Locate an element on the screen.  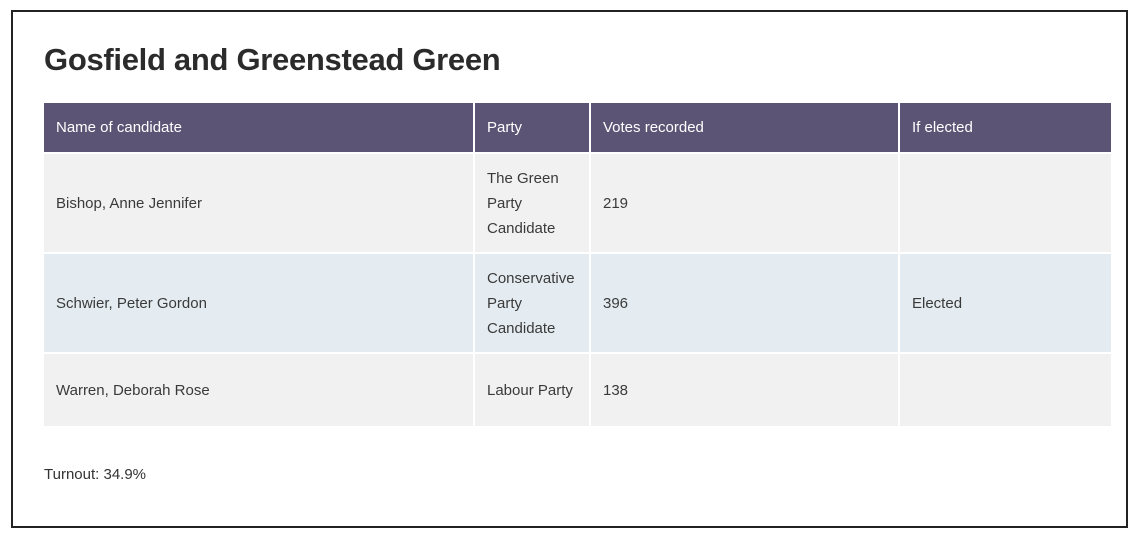
column-header-candidate: Name of candidate is located at coordinates (259, 128).